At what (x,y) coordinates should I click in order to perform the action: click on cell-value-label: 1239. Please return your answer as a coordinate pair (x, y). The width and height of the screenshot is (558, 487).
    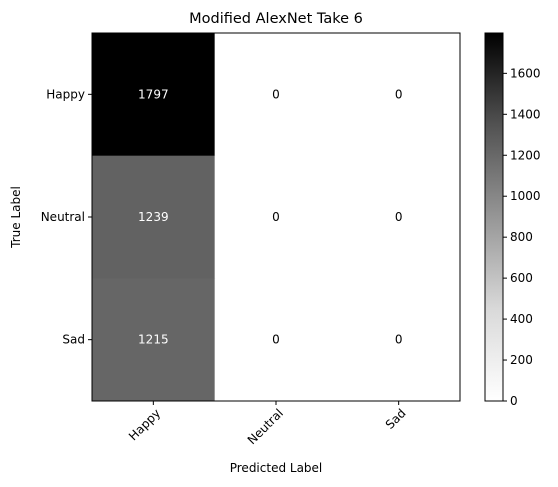
    Looking at the image, I should click on (153, 217).